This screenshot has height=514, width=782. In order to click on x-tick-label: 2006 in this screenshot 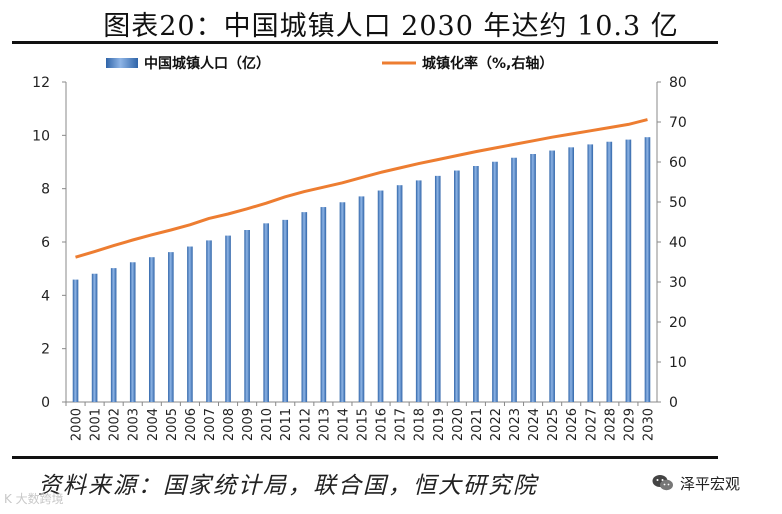, I will do `click(191, 424)`.